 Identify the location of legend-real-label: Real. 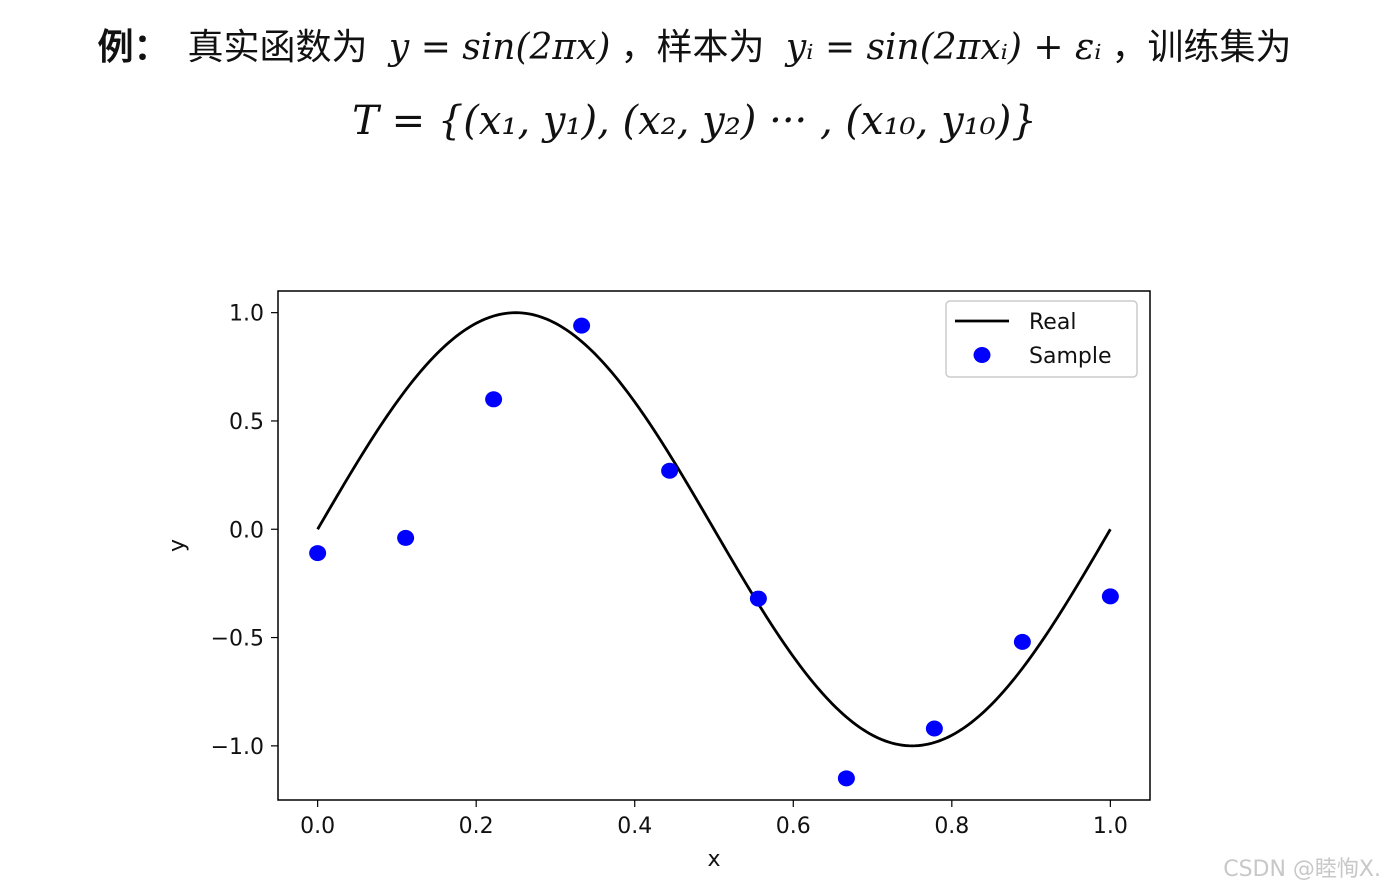
(1052, 322).